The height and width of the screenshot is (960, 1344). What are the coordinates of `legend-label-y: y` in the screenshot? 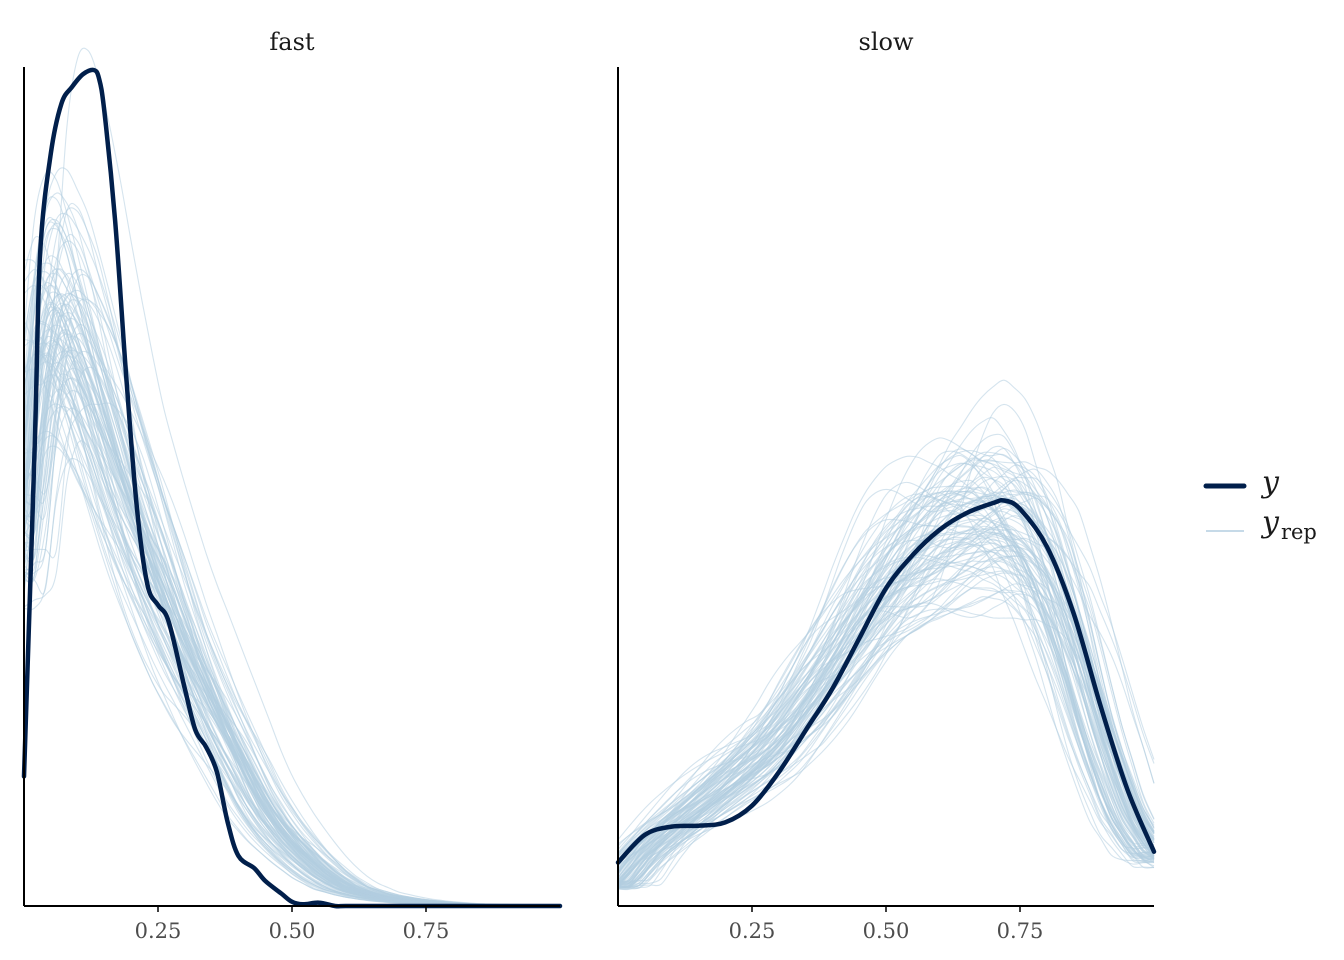 It's located at (1270, 482).